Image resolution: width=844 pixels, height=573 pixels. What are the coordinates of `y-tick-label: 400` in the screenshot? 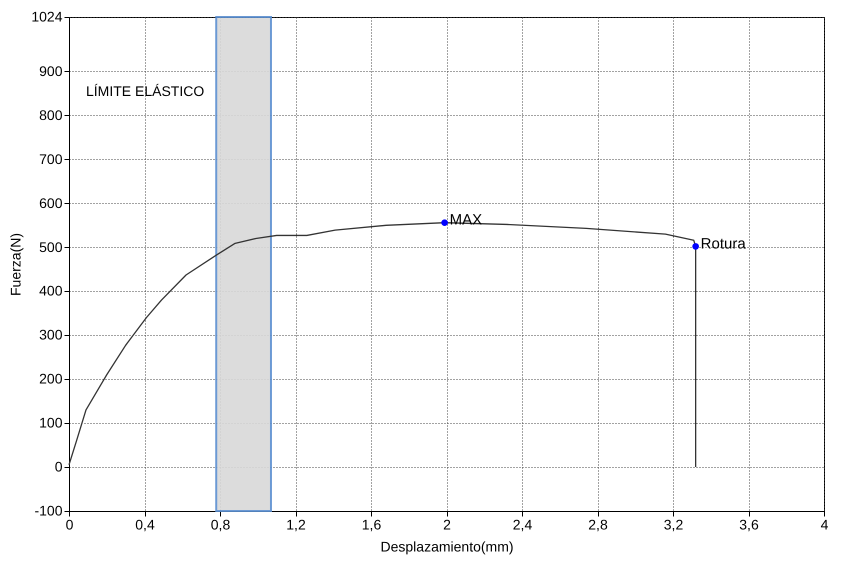 It's located at (51, 290).